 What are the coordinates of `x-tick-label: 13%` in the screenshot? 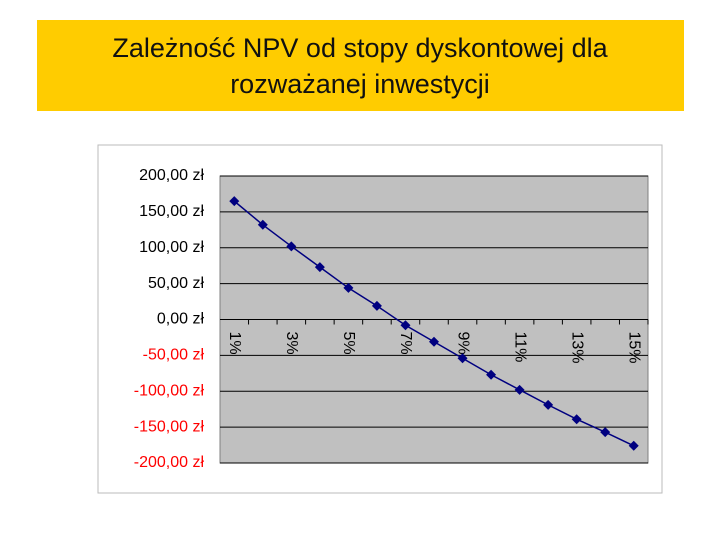 It's located at (576, 348).